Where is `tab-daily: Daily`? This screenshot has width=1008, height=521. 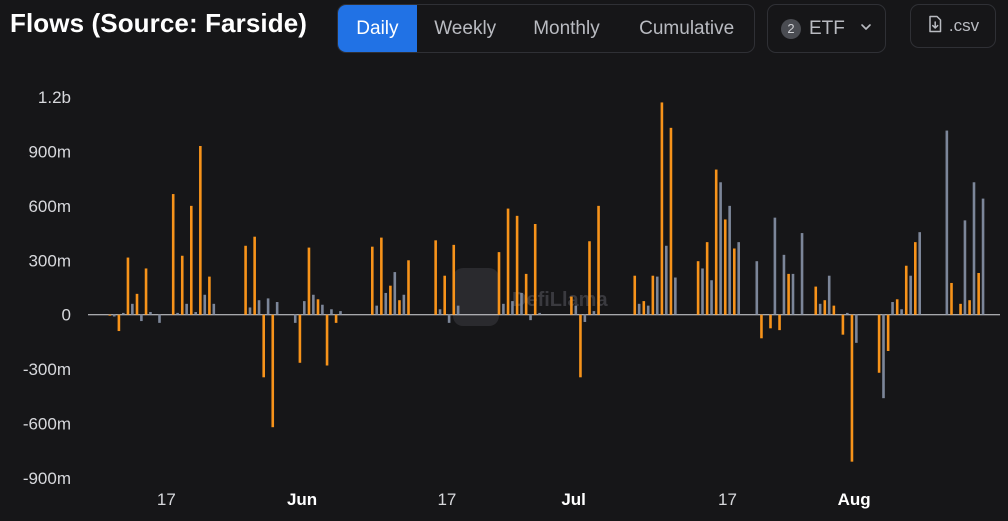
tab-daily: Daily is located at coordinates (377, 28).